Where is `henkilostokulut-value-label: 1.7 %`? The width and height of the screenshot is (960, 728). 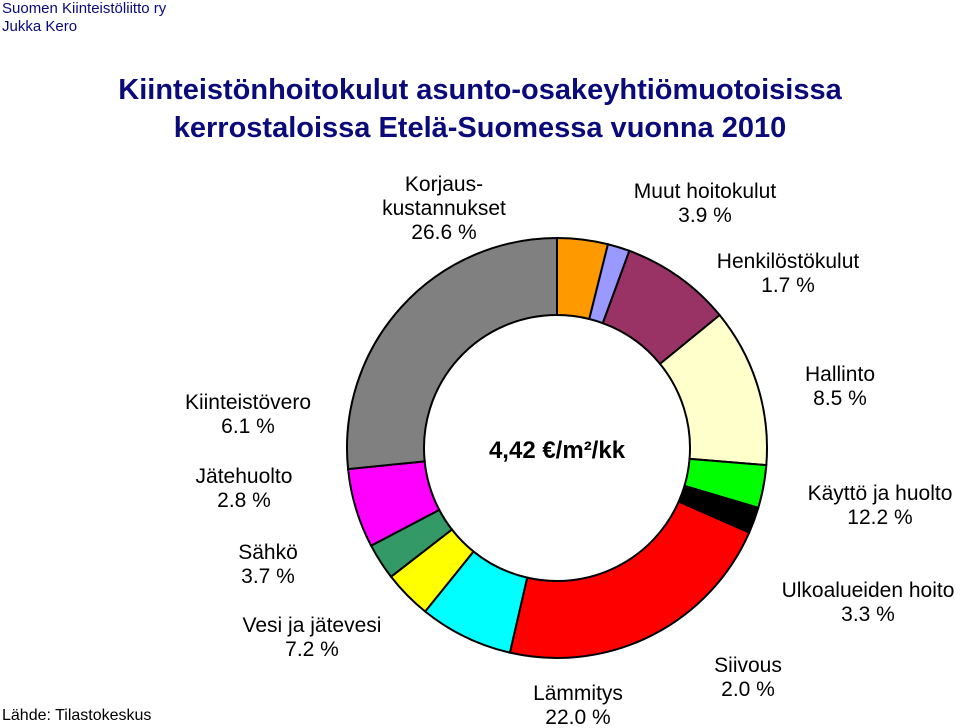
henkilostokulut-value-label: 1.7 % is located at coordinates (788, 285).